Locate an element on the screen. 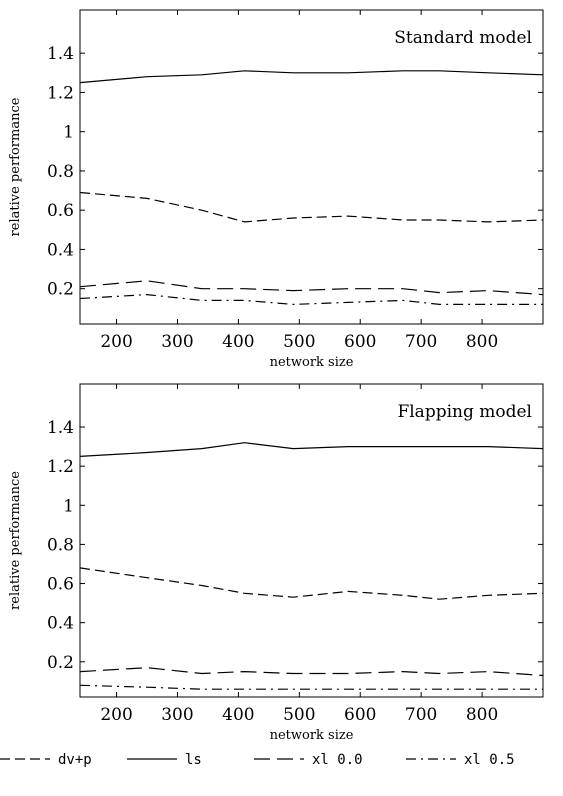 This screenshot has width=563, height=796. legend: dv+p ls xl 0.0 xl 0.5 is located at coordinates (257, 760).